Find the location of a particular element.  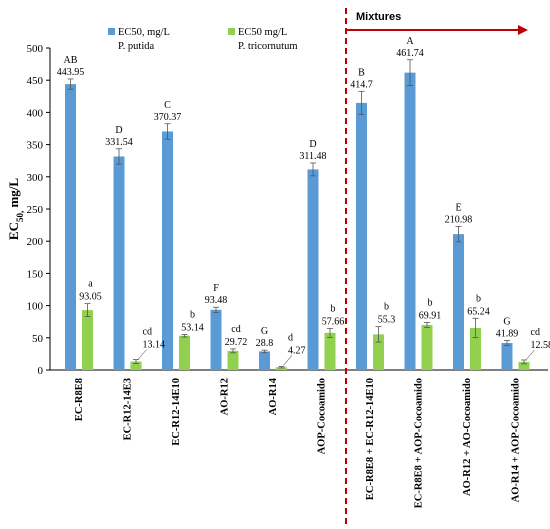

value-label: 93.48 is located at coordinates (216, 300).